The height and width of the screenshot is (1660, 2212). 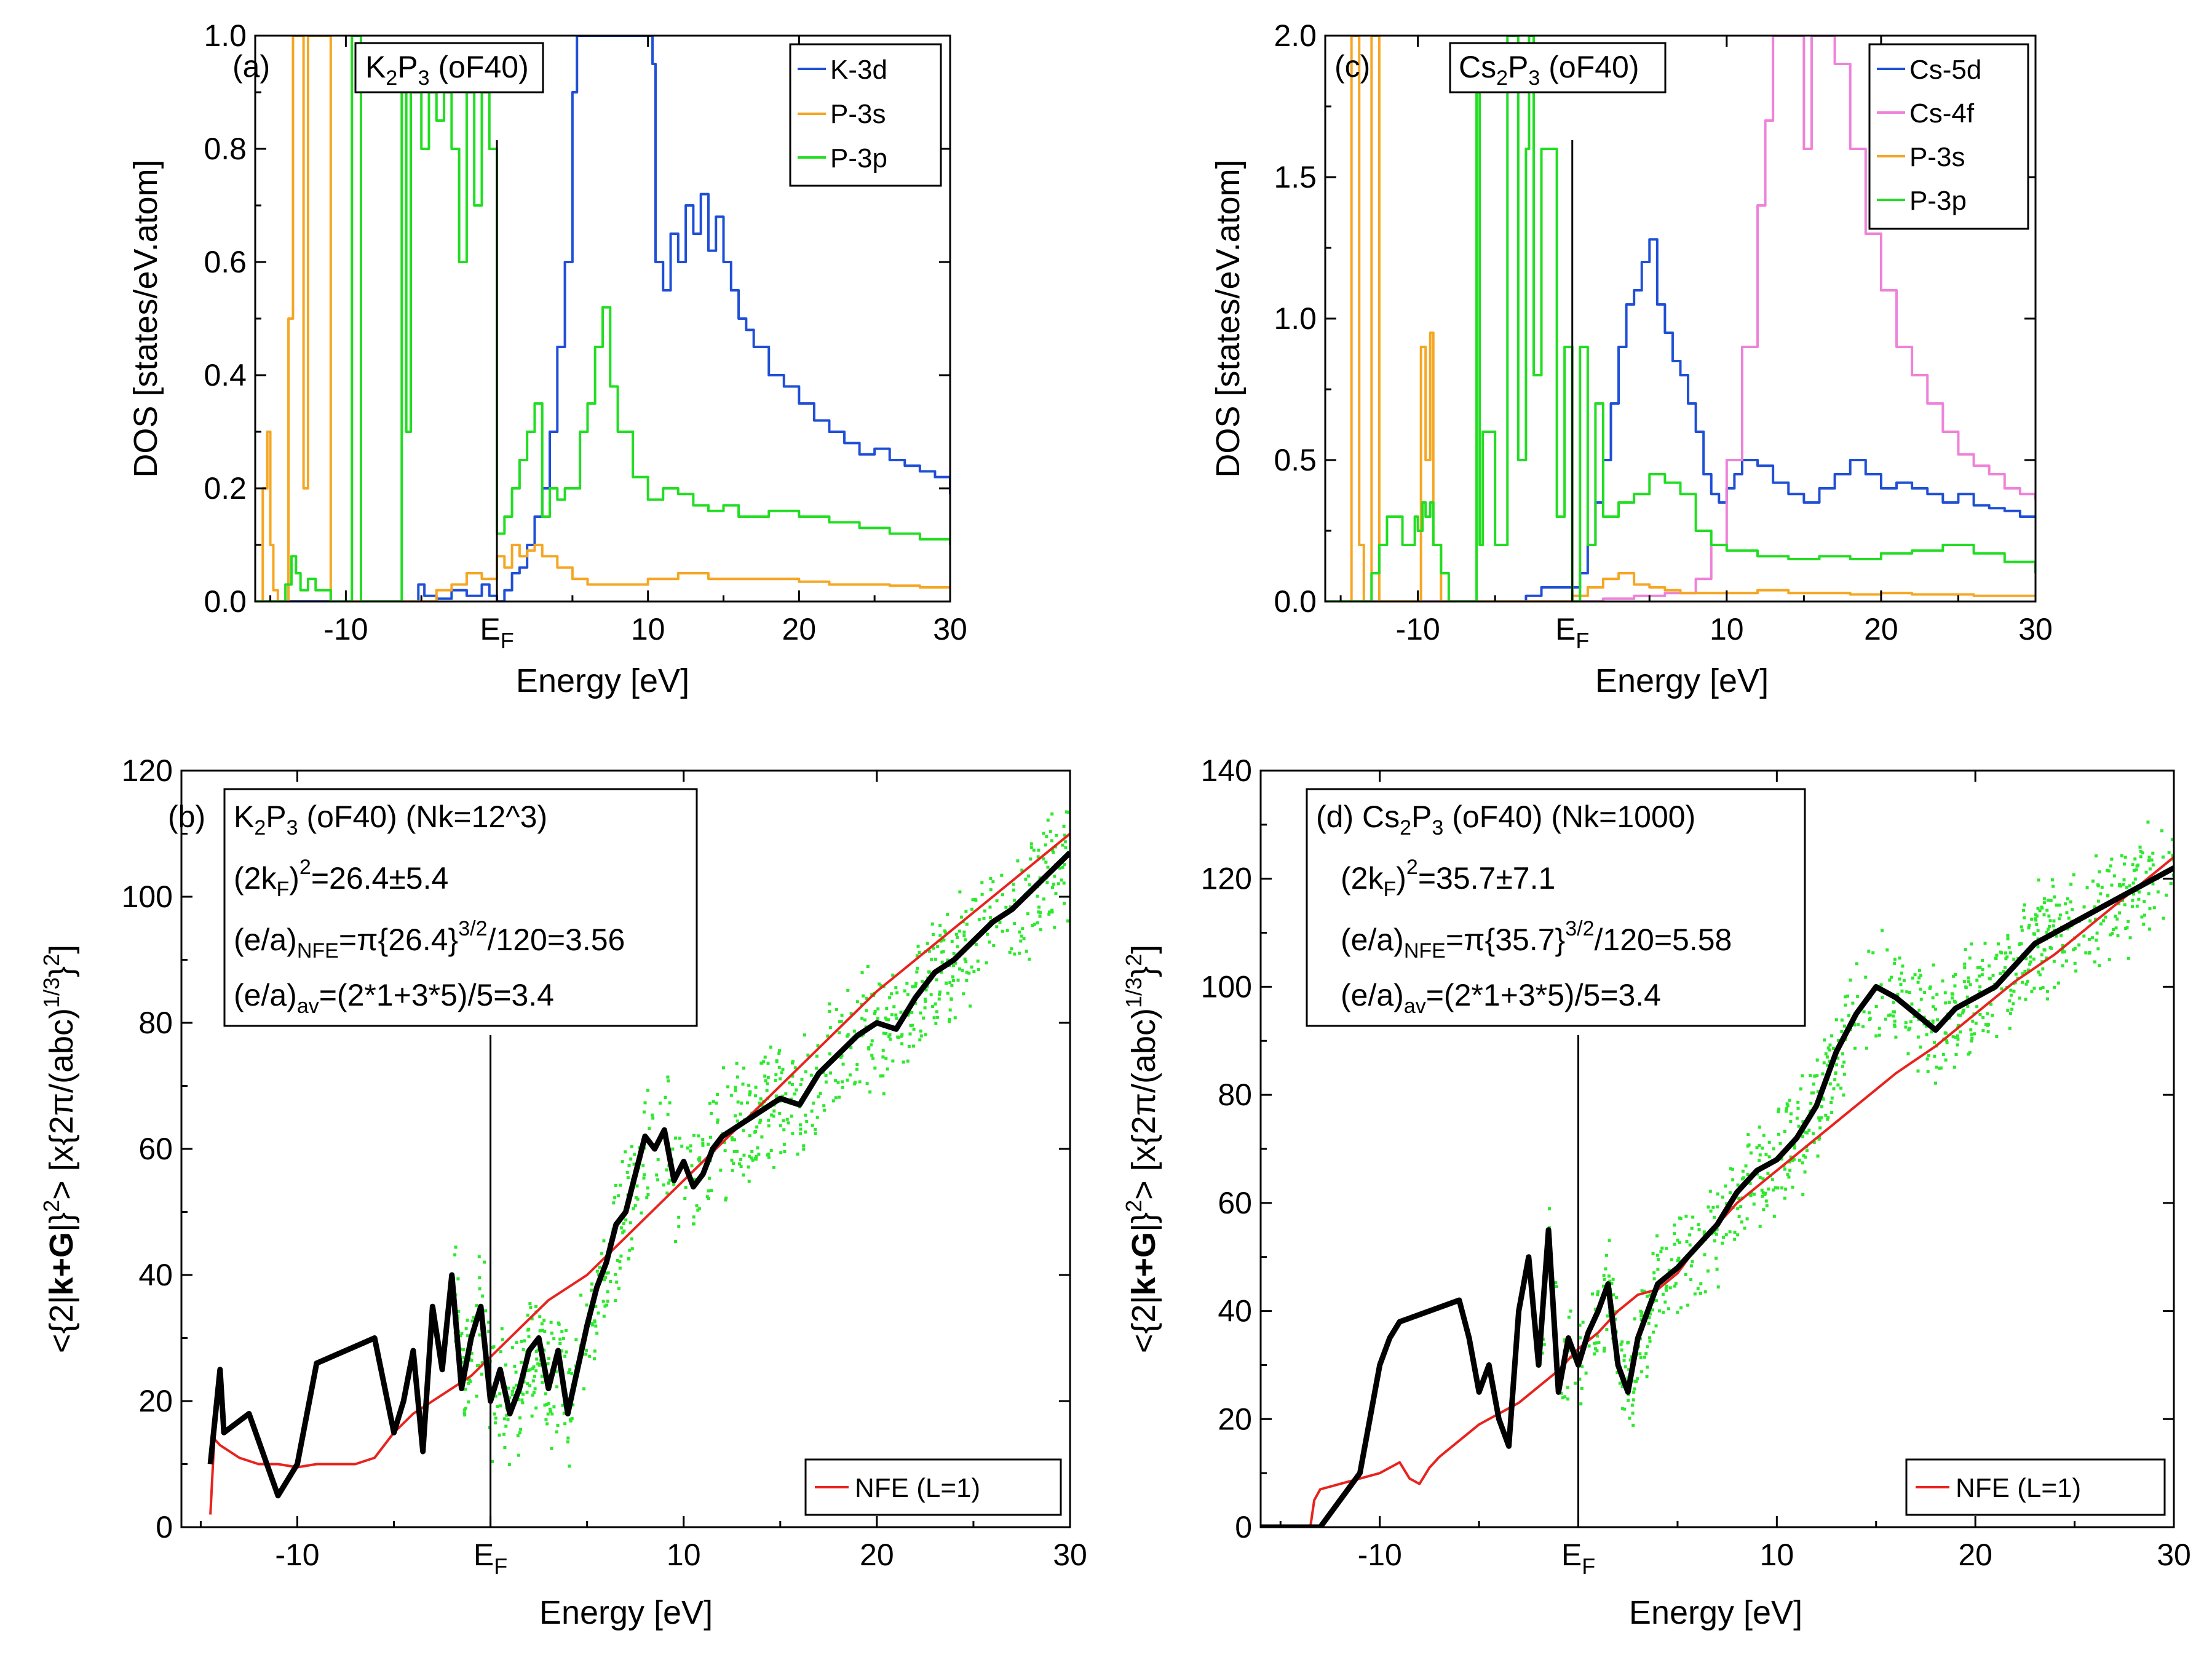 What do you see at coordinates (225, 601) in the screenshot?
I see `y-tick-label: 0.0` at bounding box center [225, 601].